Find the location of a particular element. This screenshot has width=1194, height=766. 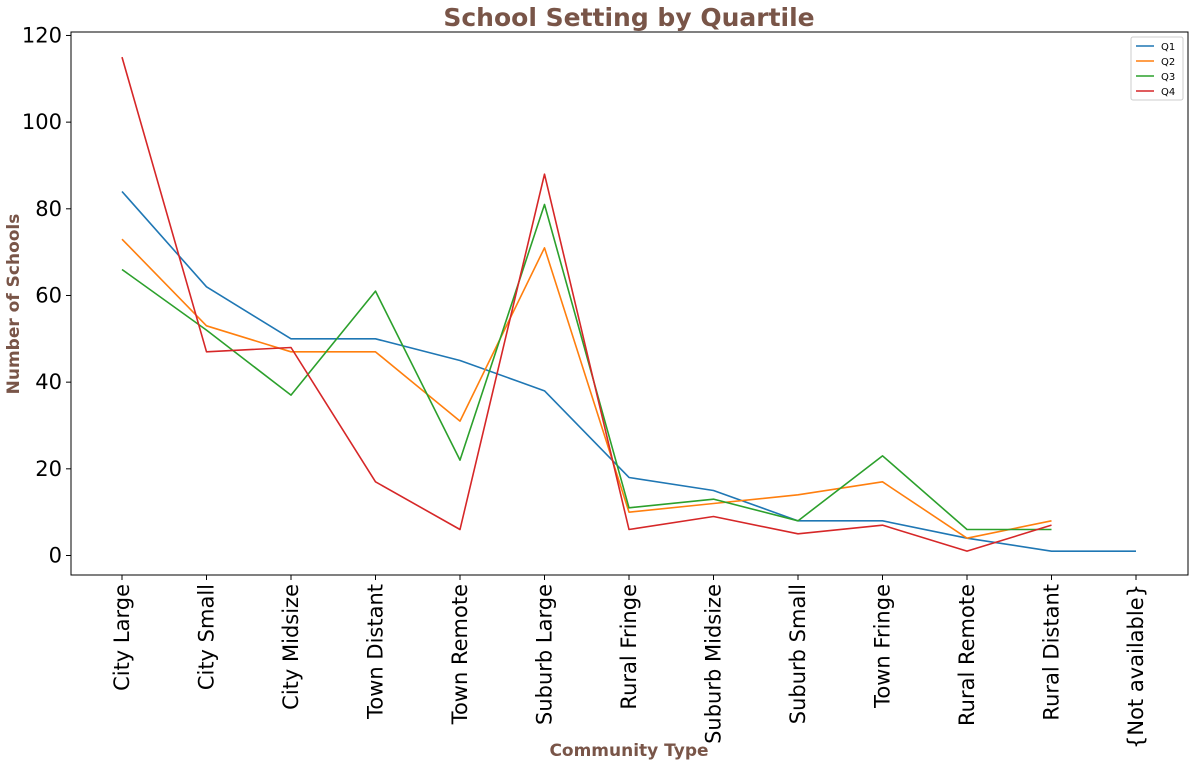

x-tick-label: City Large is located at coordinates (122, 637).